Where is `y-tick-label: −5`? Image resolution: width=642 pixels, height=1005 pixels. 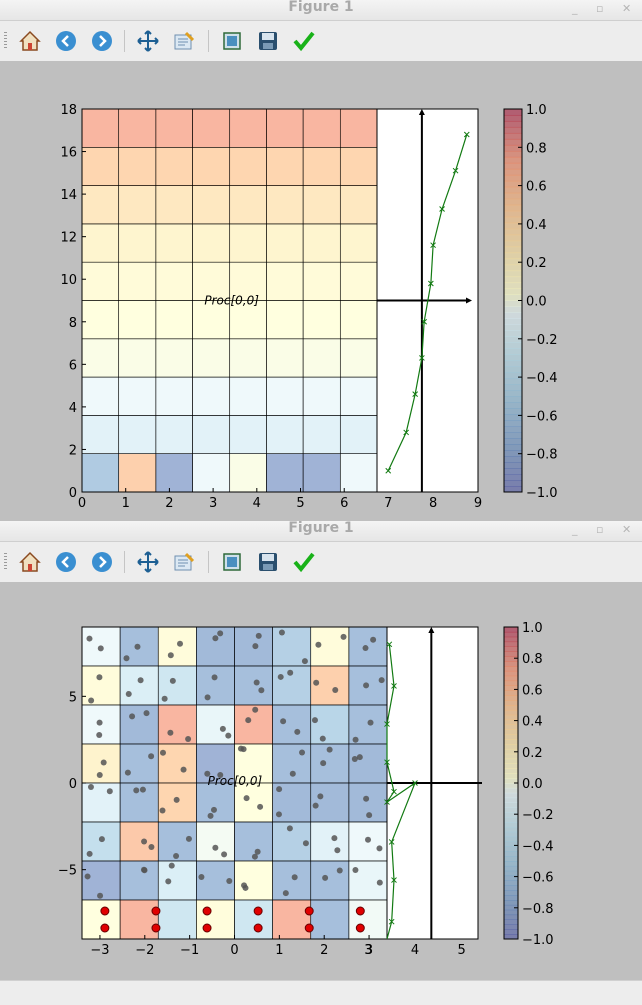 y-tick-label: −5 is located at coordinates (67, 871).